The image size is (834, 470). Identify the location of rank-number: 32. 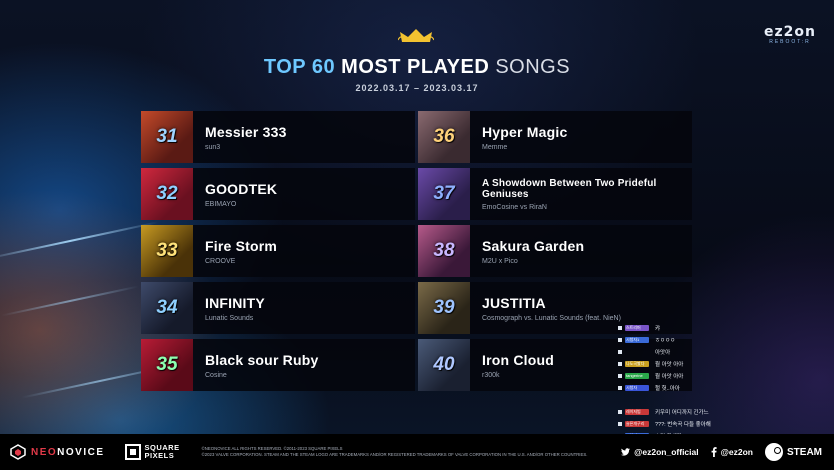
(167, 193).